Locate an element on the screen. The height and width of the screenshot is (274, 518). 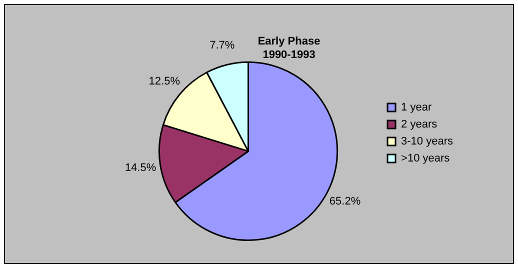
legend-label: 2 years is located at coordinates (419, 124).